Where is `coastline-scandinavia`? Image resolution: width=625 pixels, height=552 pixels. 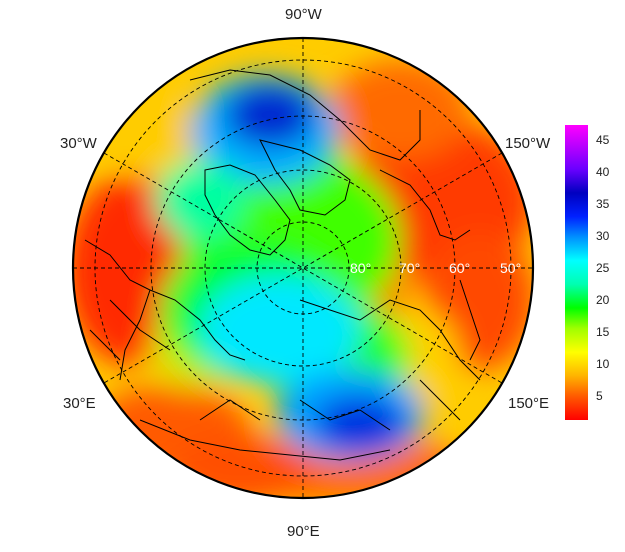
coastline-scandinavia is located at coordinates (197, 325).